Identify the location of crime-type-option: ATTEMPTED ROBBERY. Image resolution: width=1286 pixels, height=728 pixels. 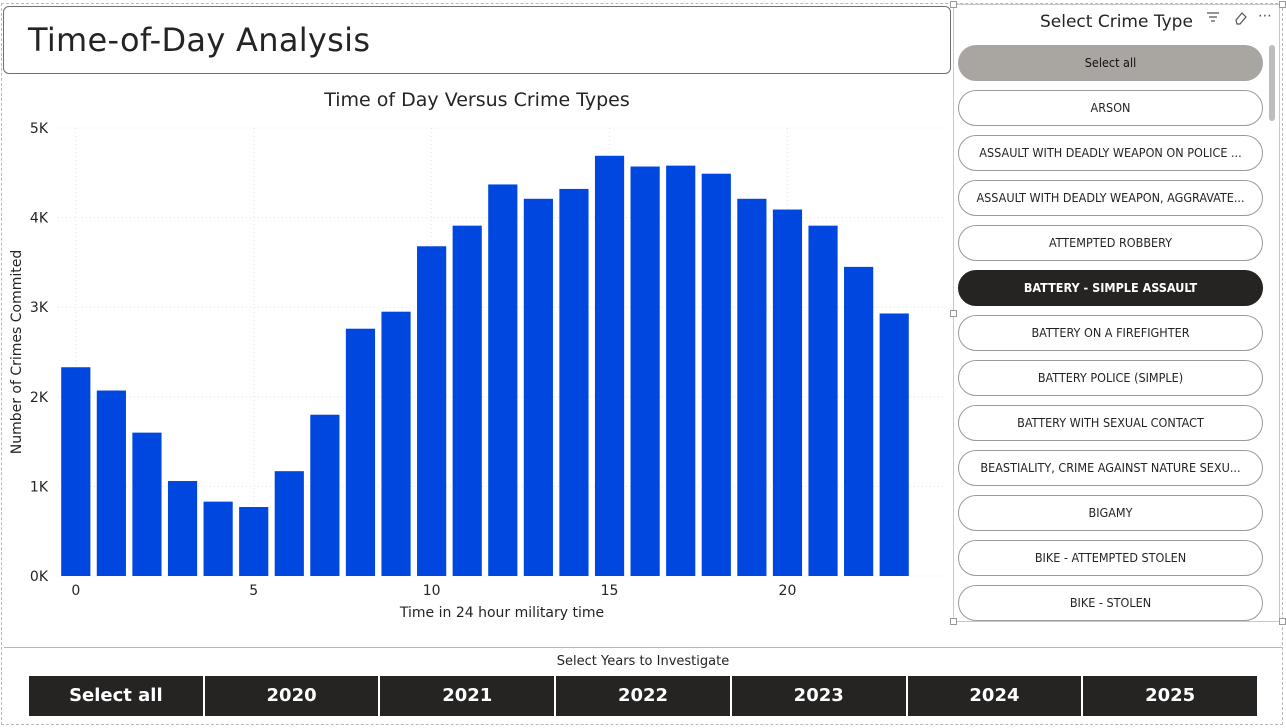
(1110, 243).